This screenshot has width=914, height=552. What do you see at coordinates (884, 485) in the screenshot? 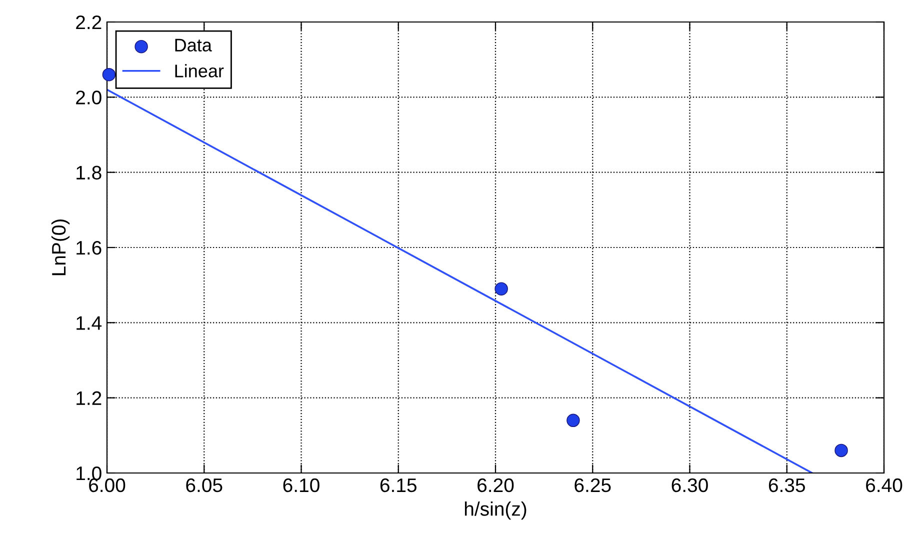
I see `x-tick-label: 6.40` at bounding box center [884, 485].